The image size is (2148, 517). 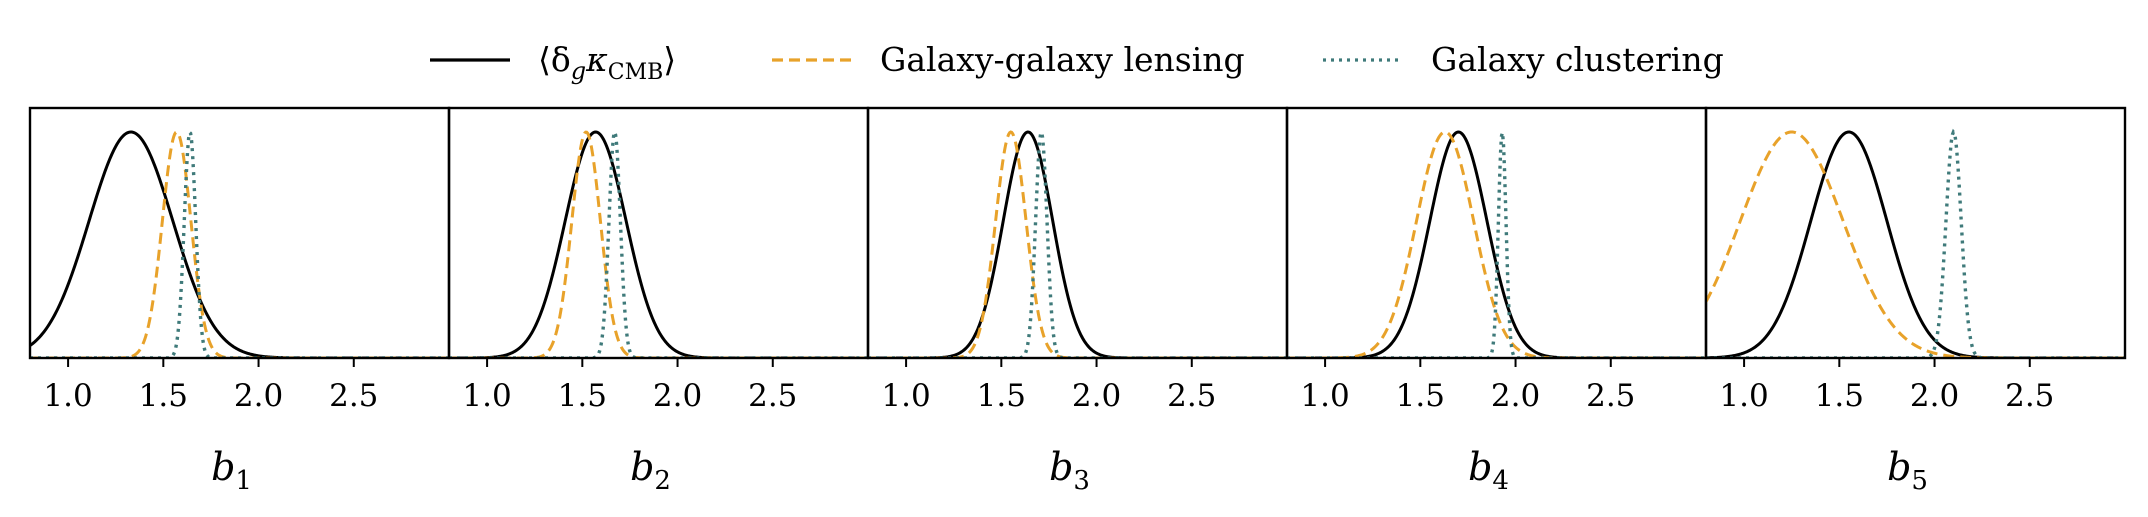 What do you see at coordinates (1096, 396) in the screenshot?
I see `panel-3-tick-label-2: 2.0` at bounding box center [1096, 396].